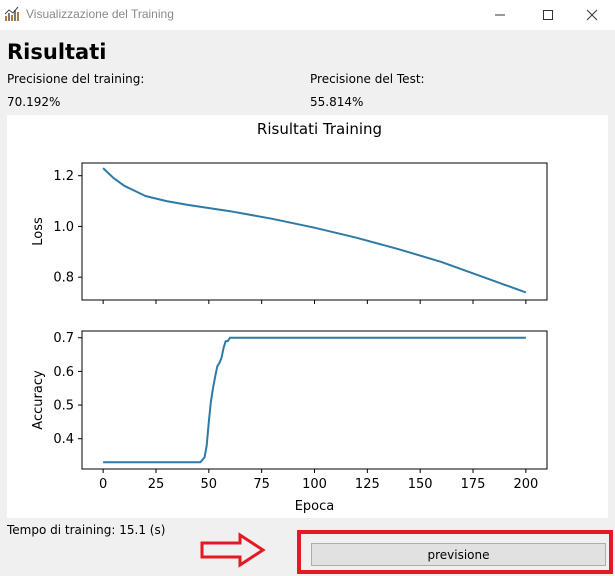 This screenshot has height=576, width=615. What do you see at coordinates (233, 550) in the screenshot?
I see `arrow-right-icon` at bounding box center [233, 550].